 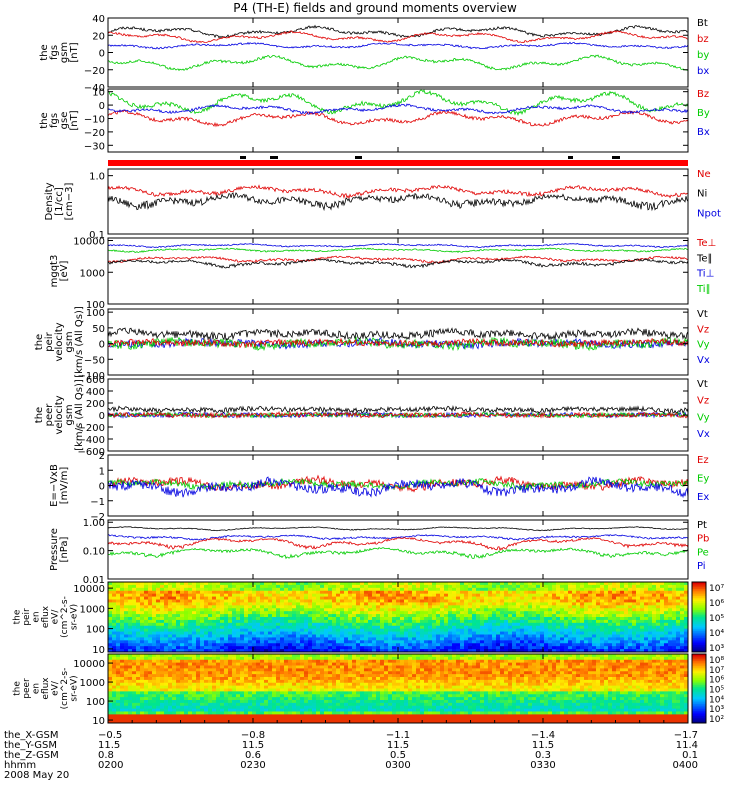 I want to click on series-line-Ne, so click(x=398, y=191).